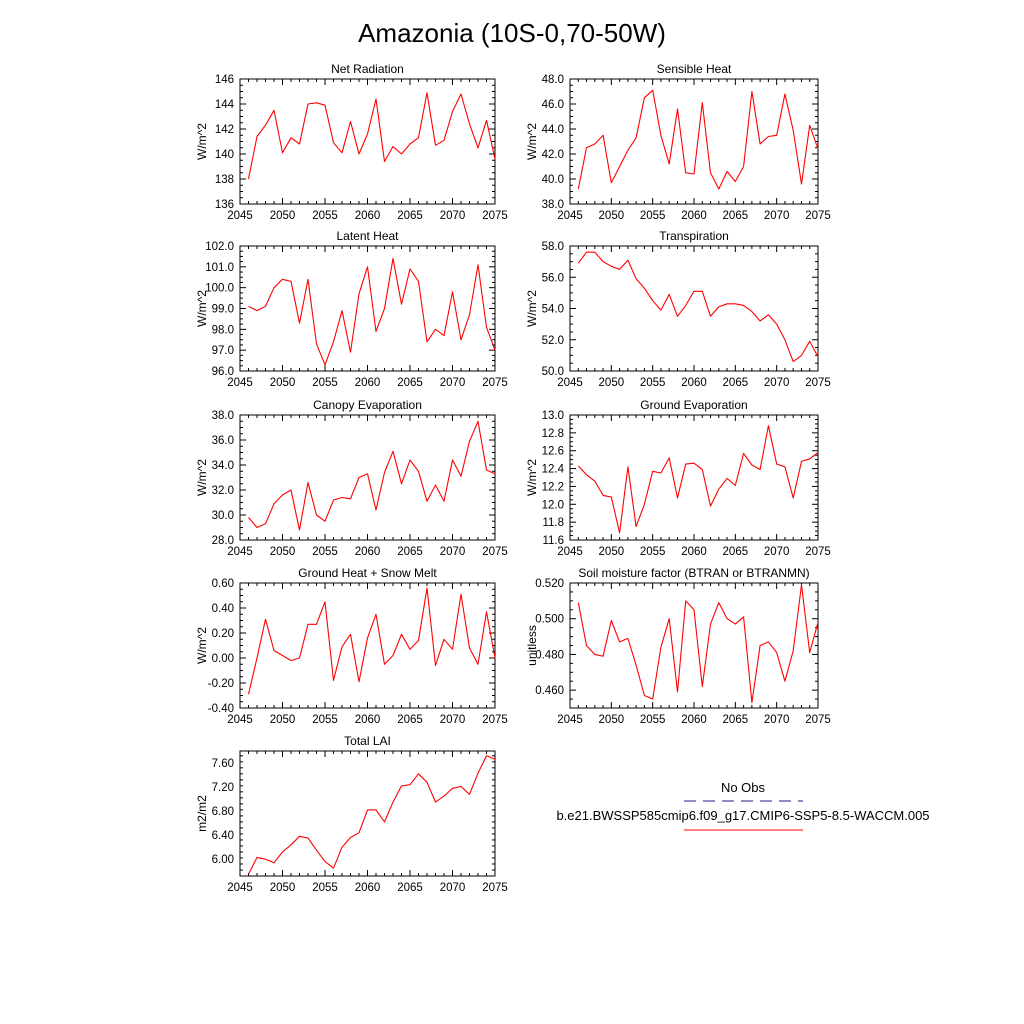 The width and height of the screenshot is (1024, 1024). Describe the element at coordinates (367, 236) in the screenshot. I see `panel-title: Latent Heat` at that location.